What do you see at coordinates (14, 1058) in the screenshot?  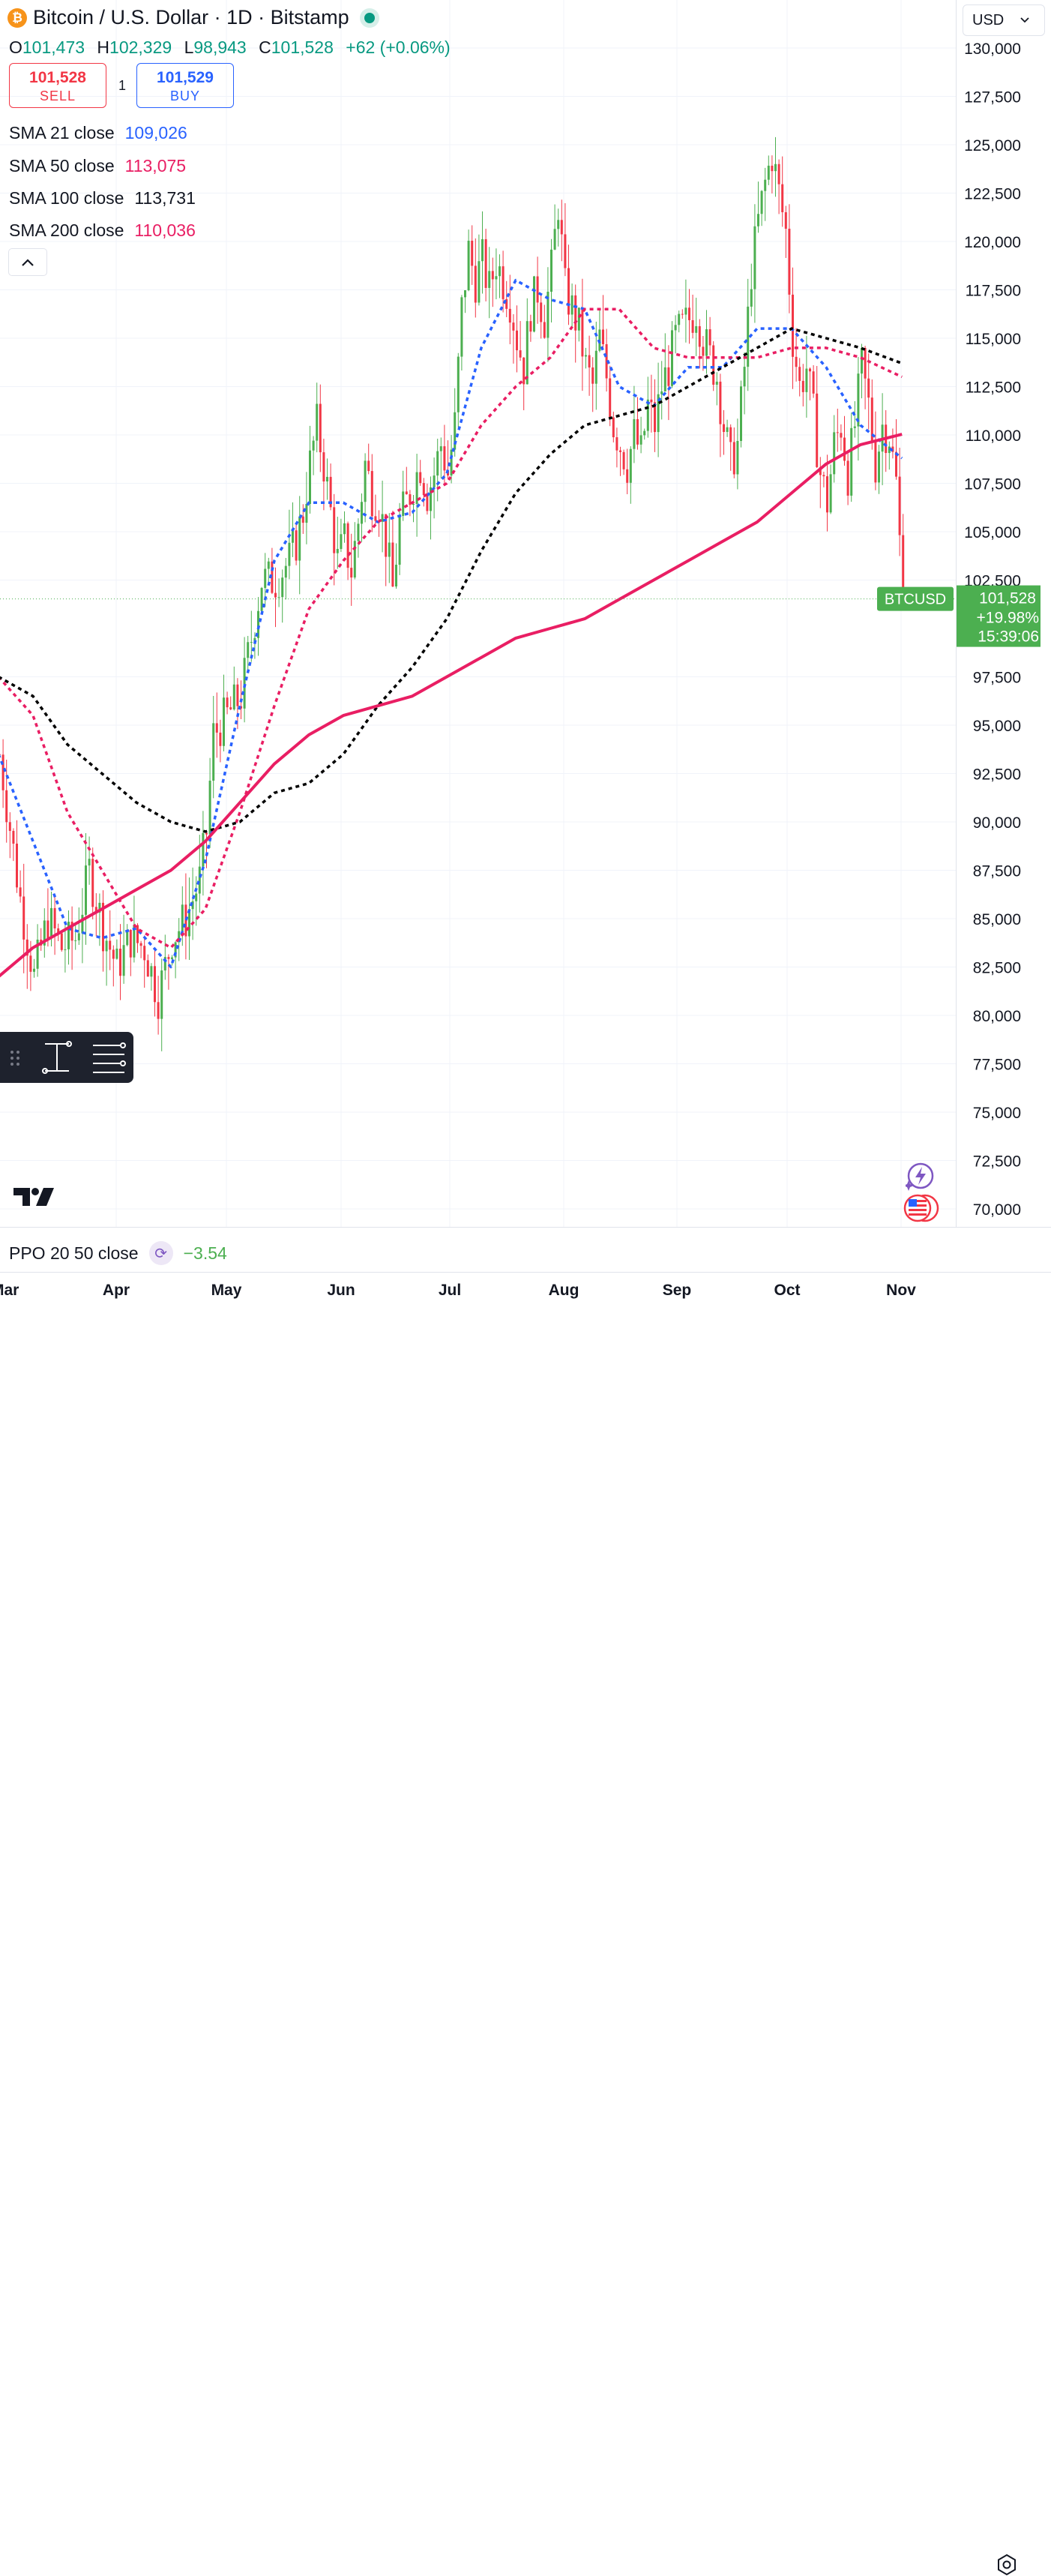 I see `drag-handle-icon` at bounding box center [14, 1058].